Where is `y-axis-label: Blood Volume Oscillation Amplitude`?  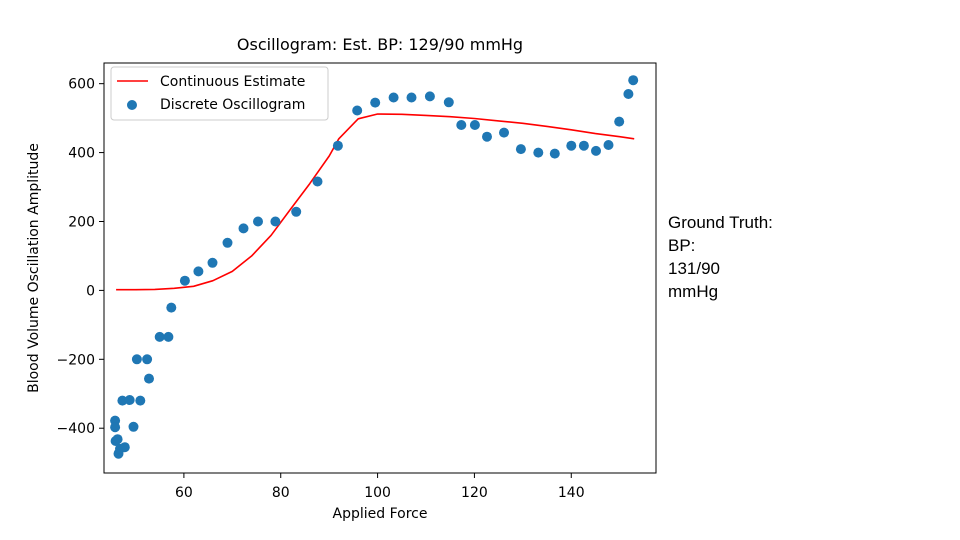
y-axis-label: Blood Volume Oscillation Amplitude is located at coordinates (34, 268).